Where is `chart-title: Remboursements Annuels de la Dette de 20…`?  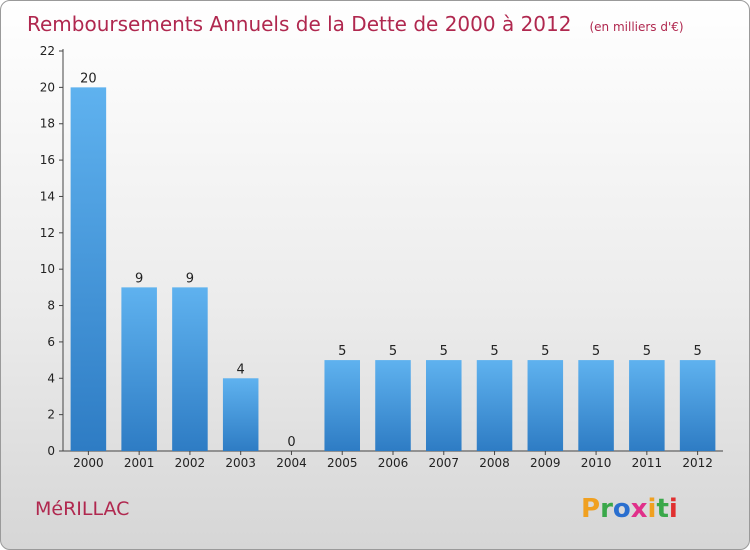 chart-title: Remboursements Annuels de la Dette de 20… is located at coordinates (355, 24).